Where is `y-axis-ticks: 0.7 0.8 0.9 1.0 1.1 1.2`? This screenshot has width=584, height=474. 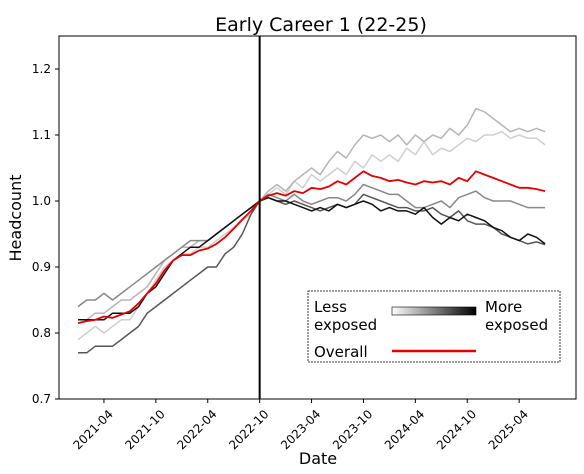
y-axis-ticks: 0.7 0.8 0.9 1.0 1.1 1.2 is located at coordinates (45, 234).